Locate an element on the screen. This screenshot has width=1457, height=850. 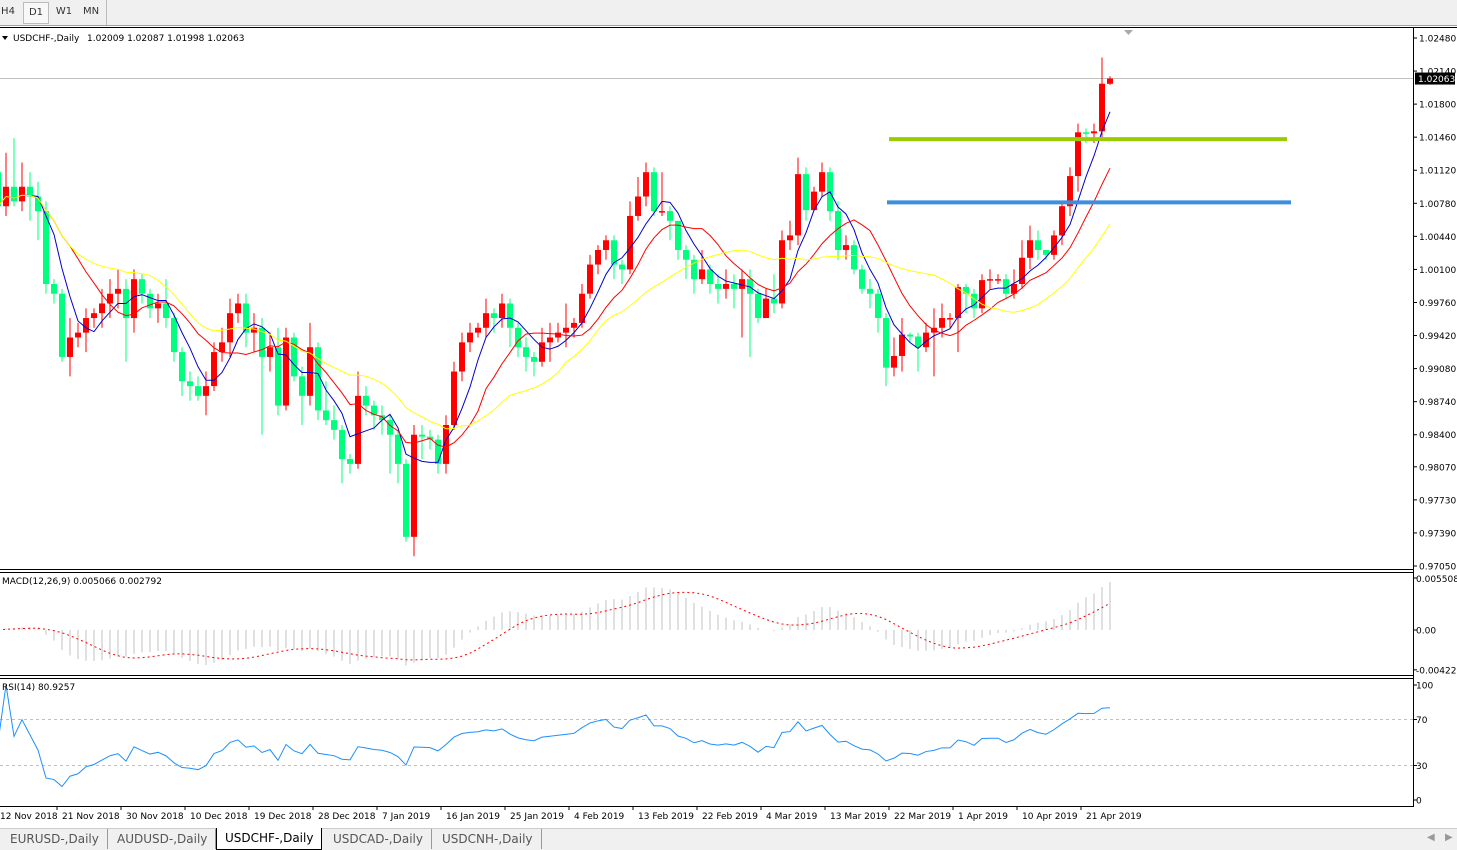
timeframe-mn-button: MN is located at coordinates (91, 11).